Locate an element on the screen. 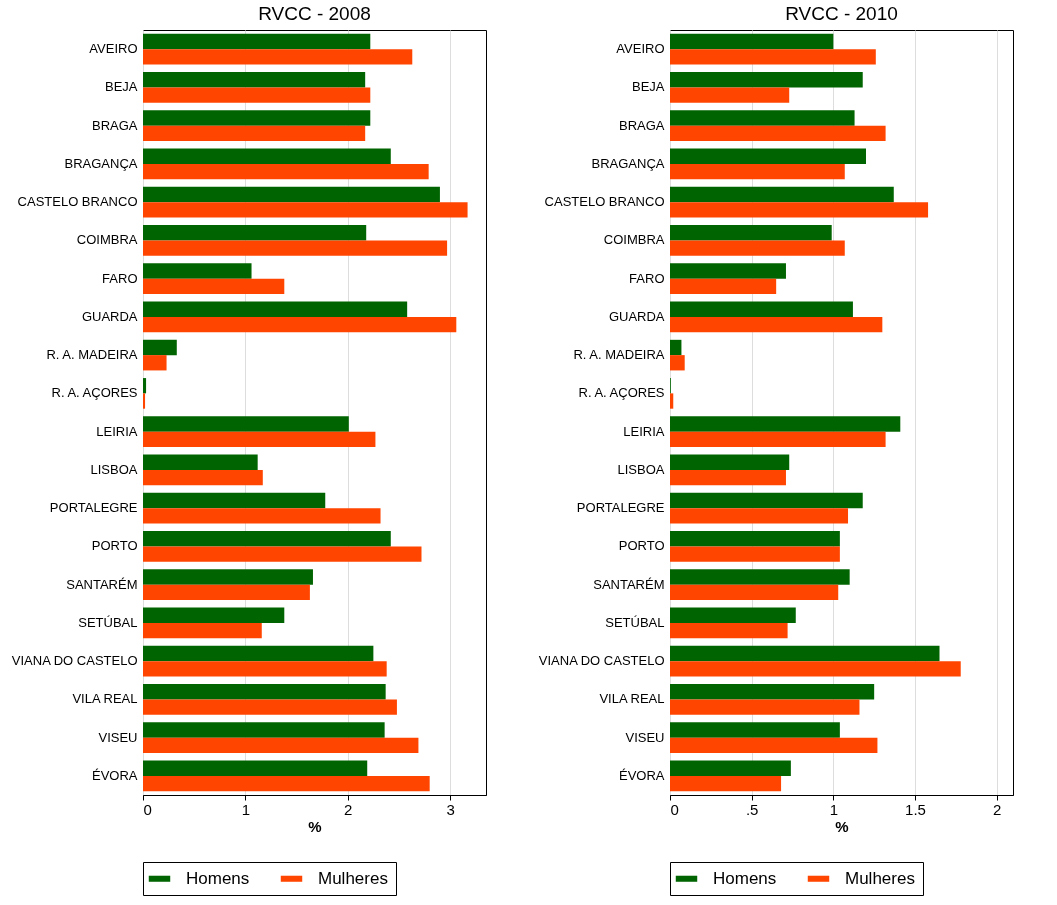  chart-title: RVCC - 2010 is located at coordinates (841, 13).